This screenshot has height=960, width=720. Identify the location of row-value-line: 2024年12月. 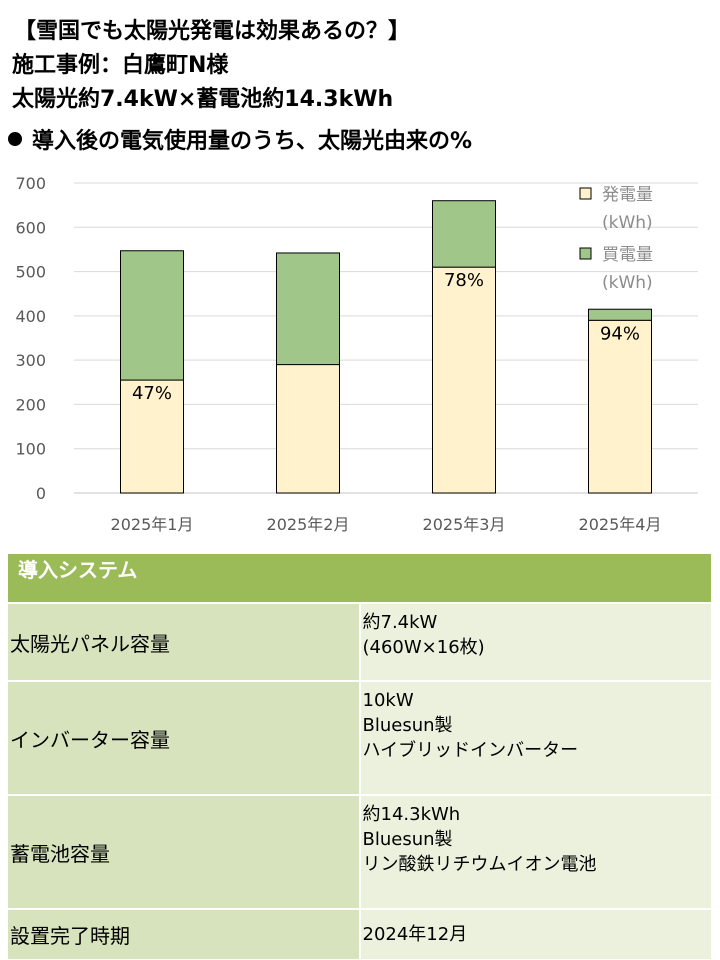
(415, 934).